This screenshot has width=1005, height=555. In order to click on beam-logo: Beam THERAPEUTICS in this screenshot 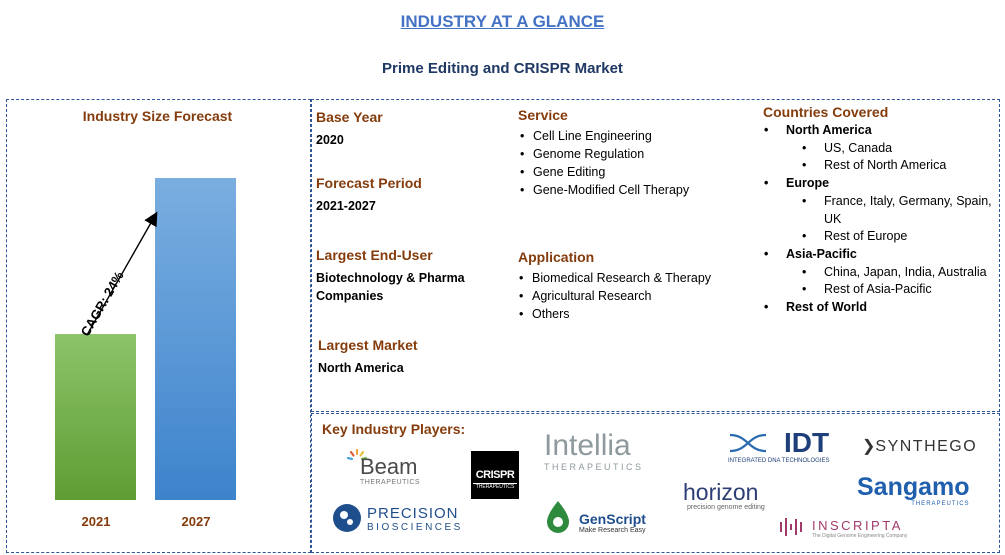, I will do `click(400, 470)`.